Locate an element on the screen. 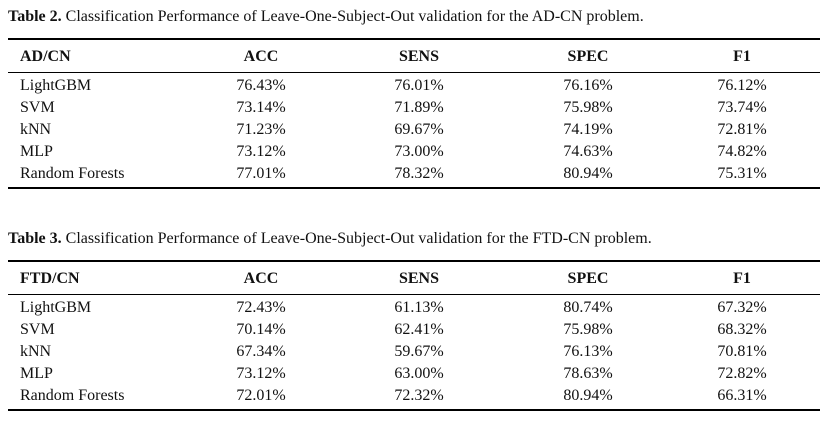  table-cell: 76.01% is located at coordinates (419, 85).